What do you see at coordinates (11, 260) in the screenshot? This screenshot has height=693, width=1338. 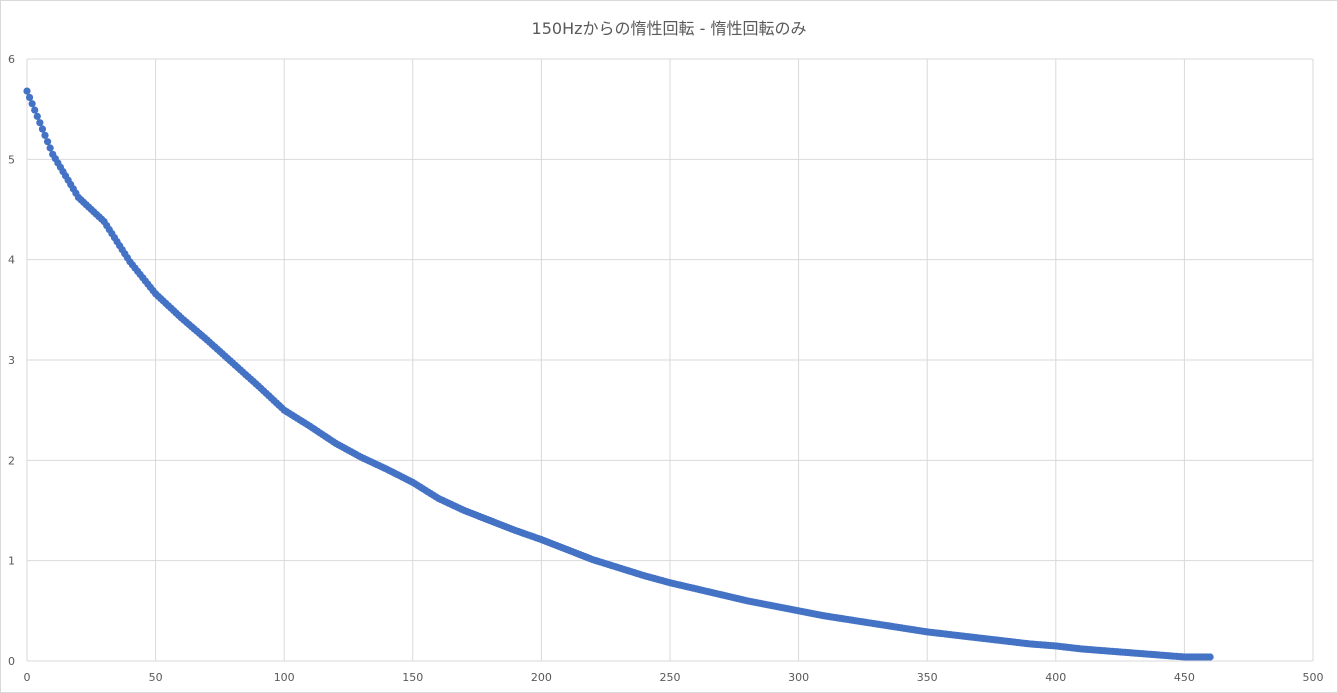 I see `y-tick-label: 4` at bounding box center [11, 260].